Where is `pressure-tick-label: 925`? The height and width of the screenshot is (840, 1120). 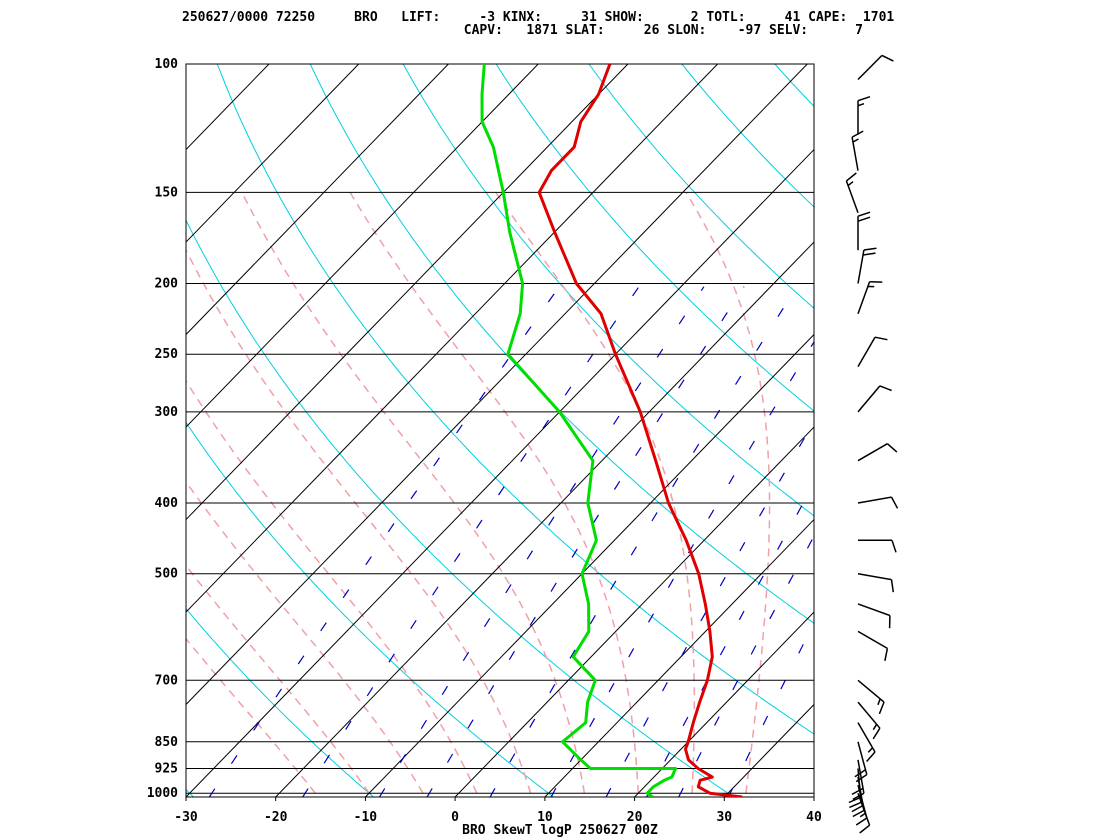 pressure-tick-label: 925 is located at coordinates (166, 769).